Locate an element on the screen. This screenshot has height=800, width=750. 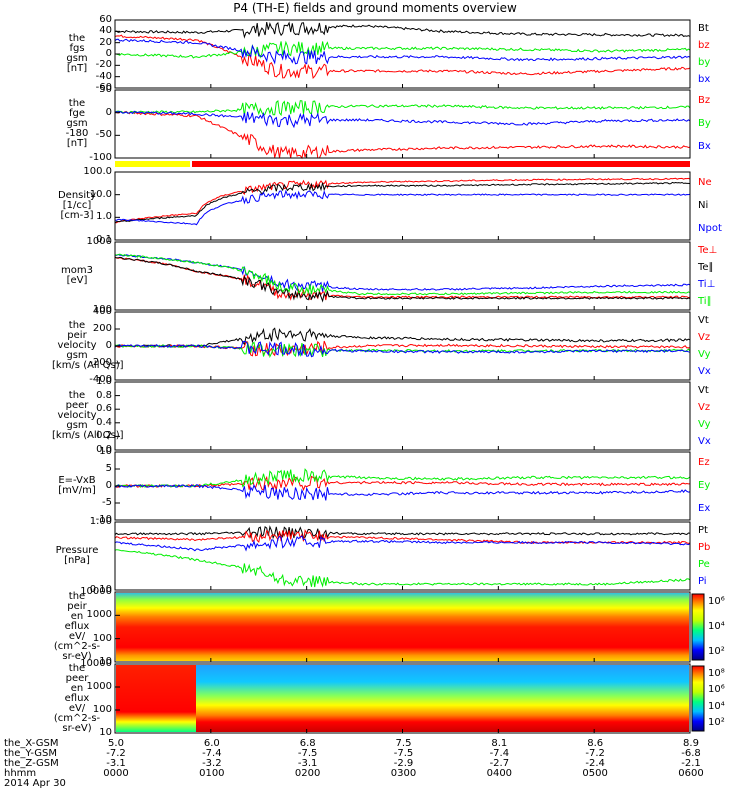
ylabel-peir_velocity: the peir velocity gsm [km/s (All Qs)] is located at coordinates (88, 345).